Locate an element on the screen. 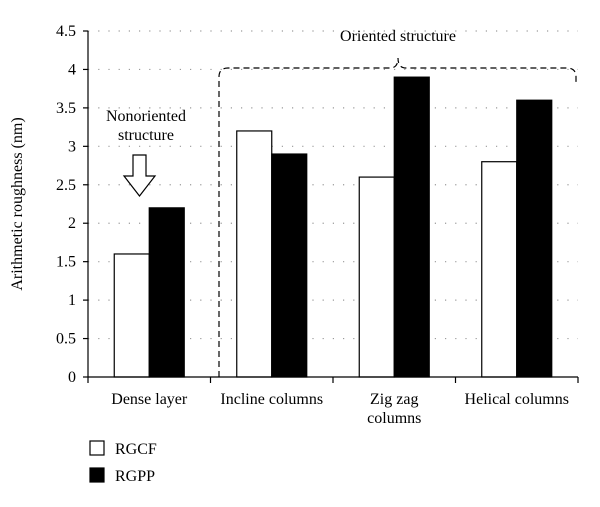  y-ticks: 0 0.5 1 1.5 2 2.5 3 3.5 4 4.5 is located at coordinates (72, 204).